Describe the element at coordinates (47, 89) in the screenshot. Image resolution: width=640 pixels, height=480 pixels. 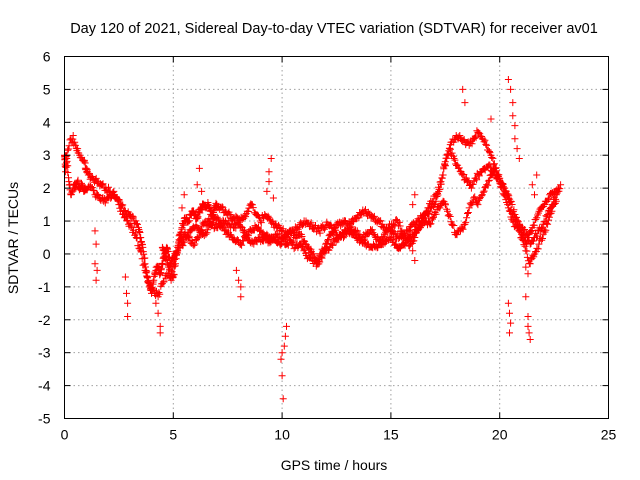
I see `y-tick-label: 5` at that location.